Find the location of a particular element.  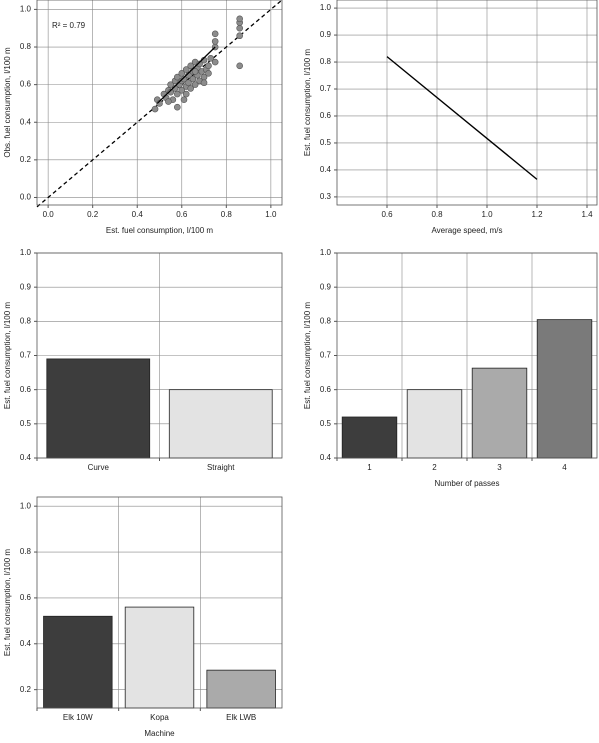

fit-line is located at coordinates (186, 75).